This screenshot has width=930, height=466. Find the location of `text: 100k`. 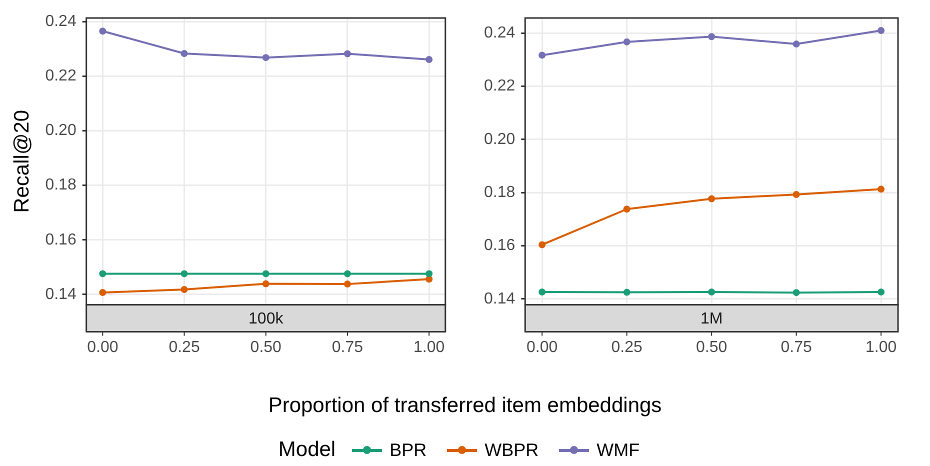

text: 100k is located at coordinates (266, 319).